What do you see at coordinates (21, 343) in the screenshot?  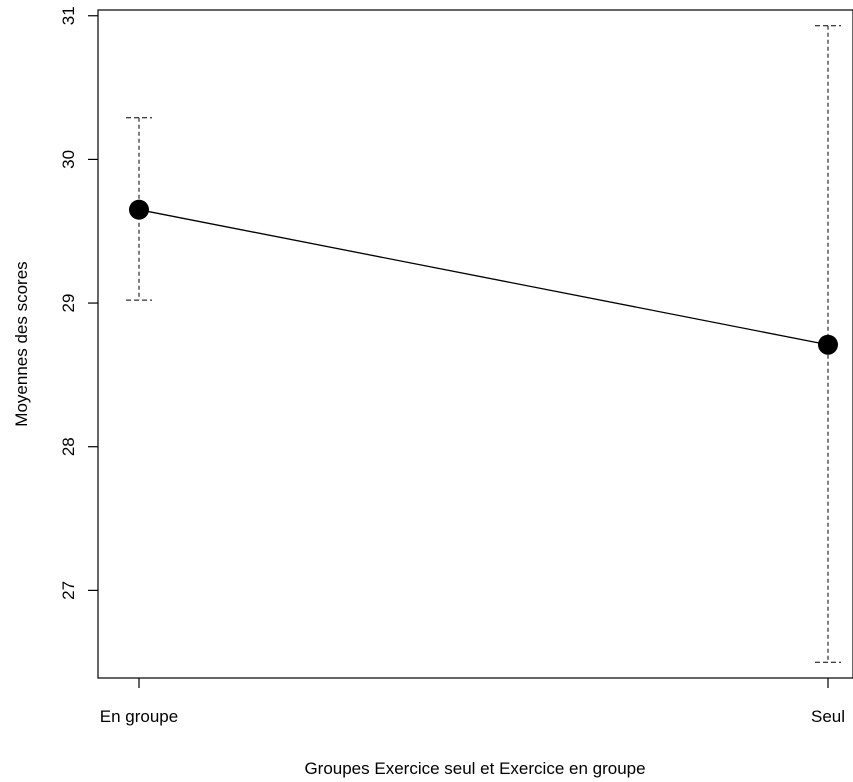 I see `y-axis-label: Moyennes des scores` at bounding box center [21, 343].